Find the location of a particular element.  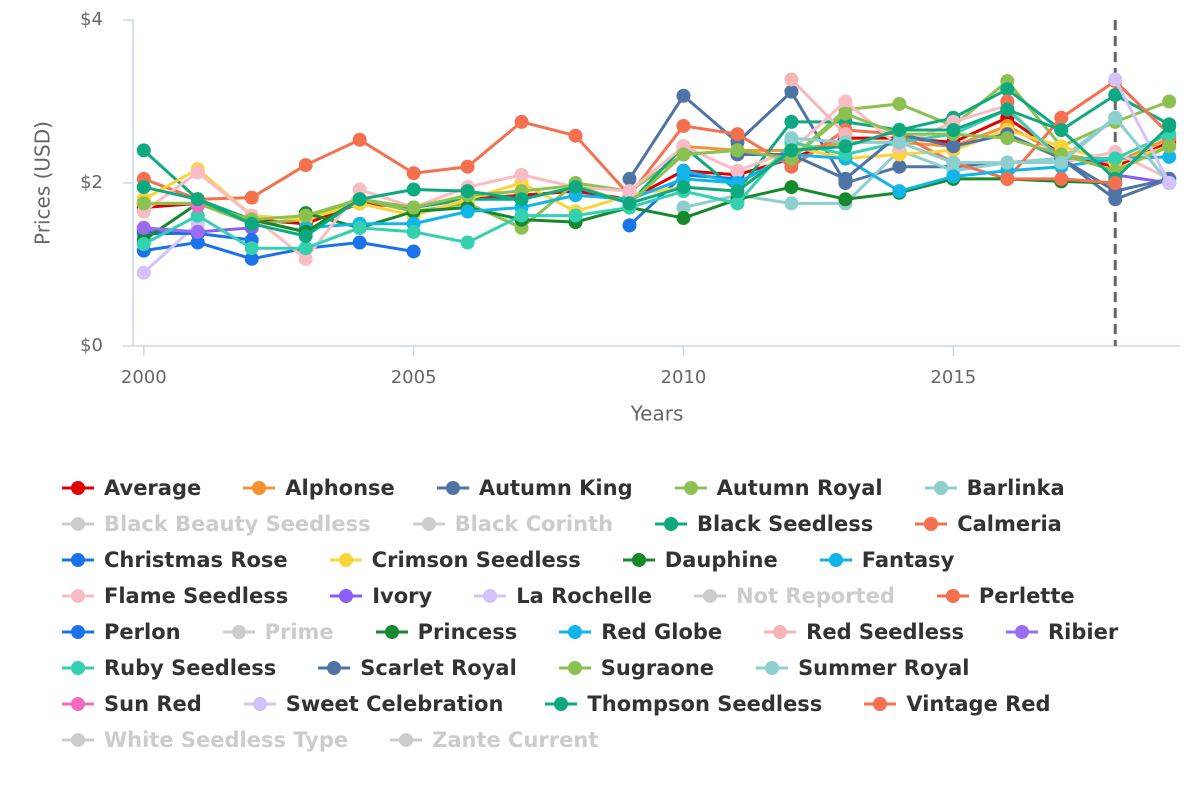

legend-item: Prime is located at coordinates (277, 632).